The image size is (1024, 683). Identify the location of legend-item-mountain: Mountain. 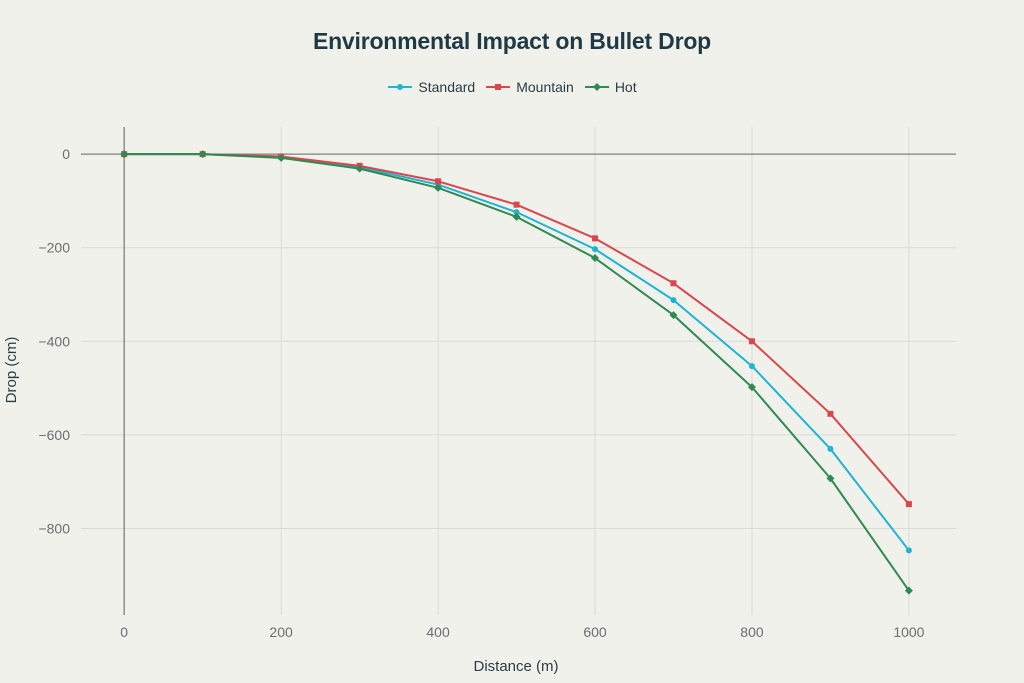
(529, 87).